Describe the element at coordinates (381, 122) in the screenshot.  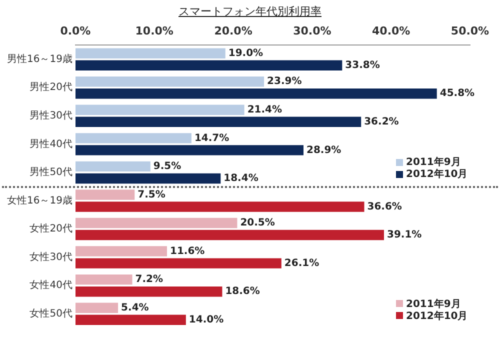
I see `data-label: 36.2%` at that location.